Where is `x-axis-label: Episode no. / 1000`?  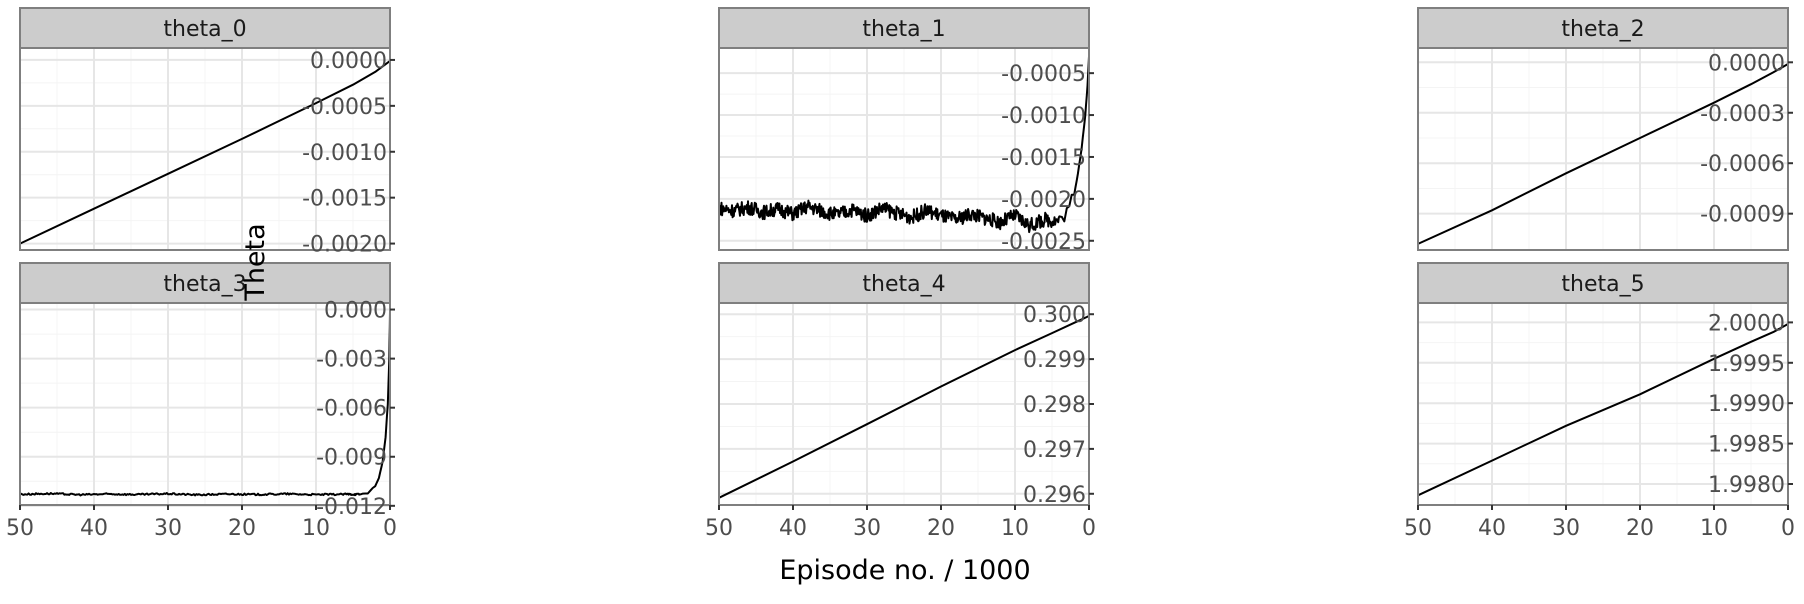
x-axis-label: Episode no. / 1000 is located at coordinates (904, 570).